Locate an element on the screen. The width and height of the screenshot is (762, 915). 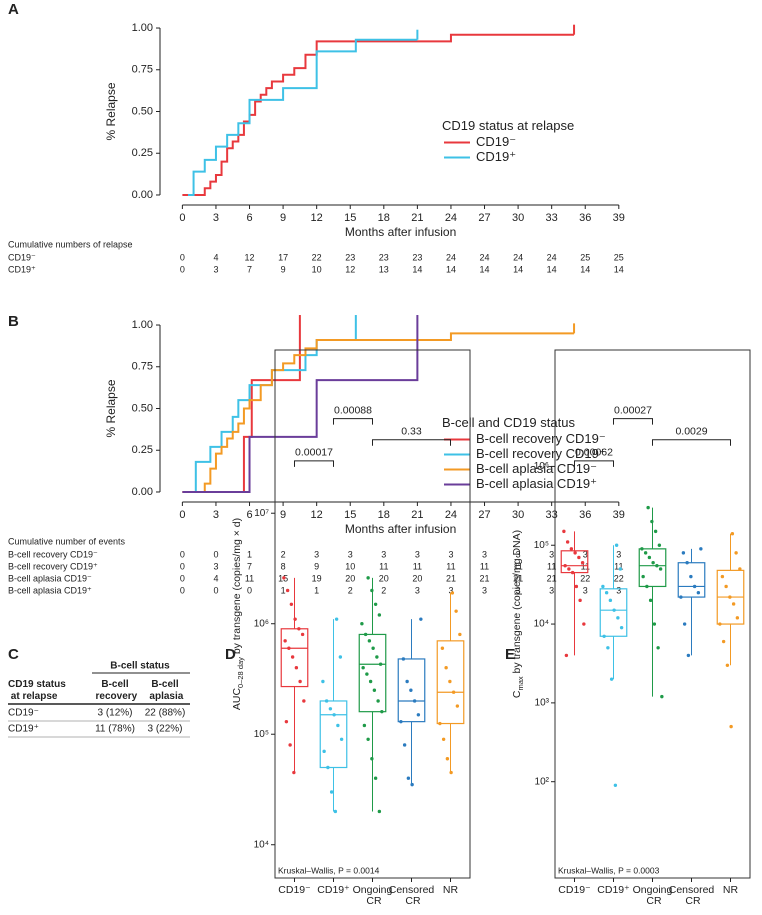
x-tick-label: 9 is located at coordinates (283, 515).